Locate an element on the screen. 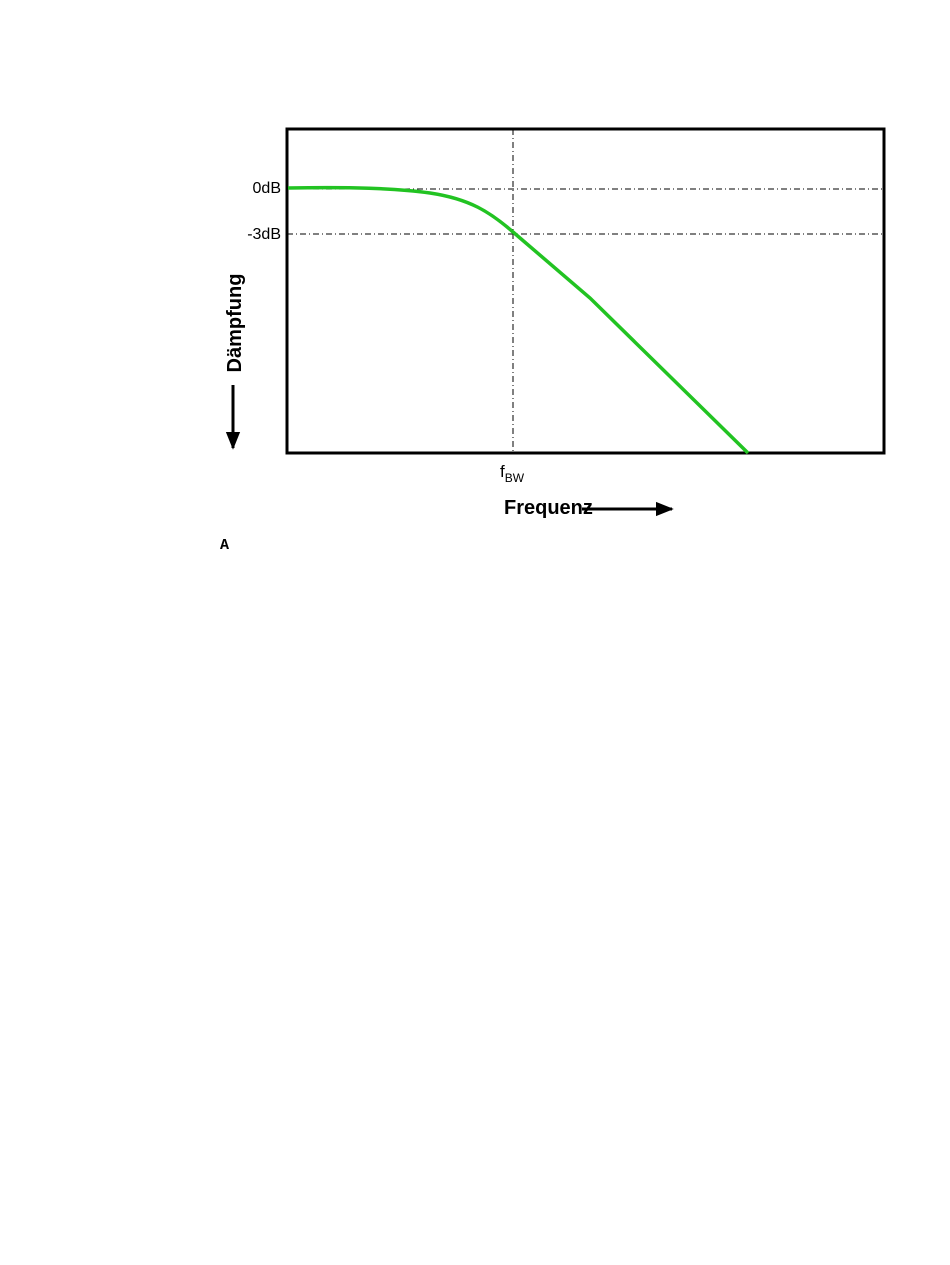 This screenshot has height=1265, width=950. y-axis-title: Dämpfung is located at coordinates (235, 323).